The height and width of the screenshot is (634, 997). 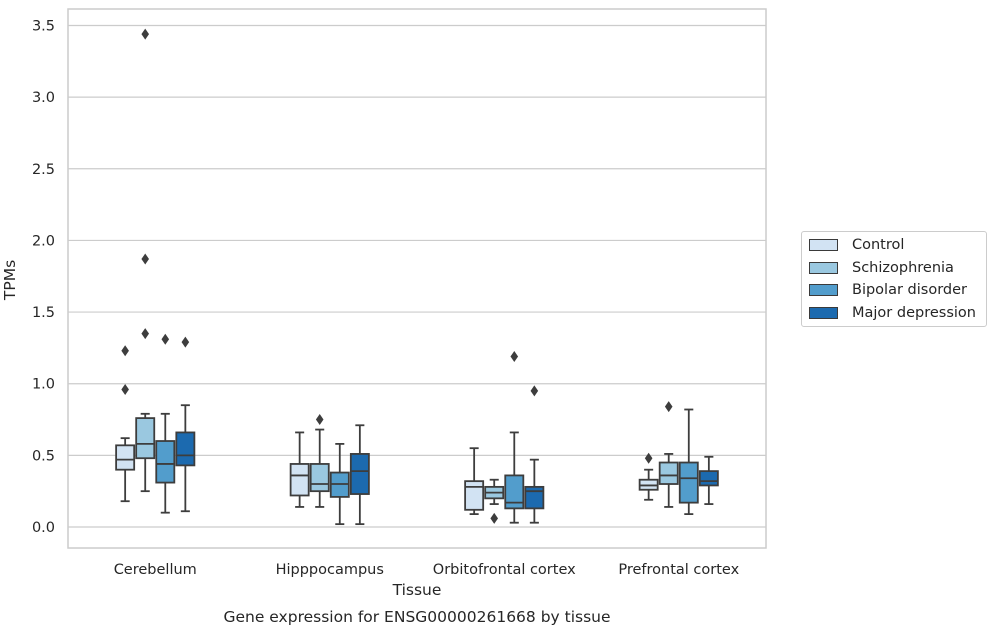 I want to click on legend-item-schizophrenia: Schizophrenia, so click(x=881, y=268).